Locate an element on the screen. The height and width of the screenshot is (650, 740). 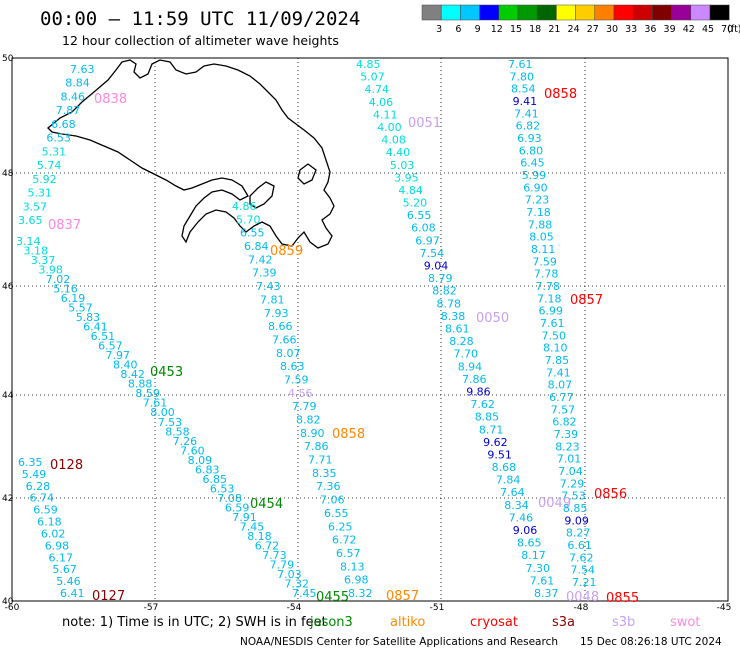
wave-height-value: 8.18 is located at coordinates (259, 536).